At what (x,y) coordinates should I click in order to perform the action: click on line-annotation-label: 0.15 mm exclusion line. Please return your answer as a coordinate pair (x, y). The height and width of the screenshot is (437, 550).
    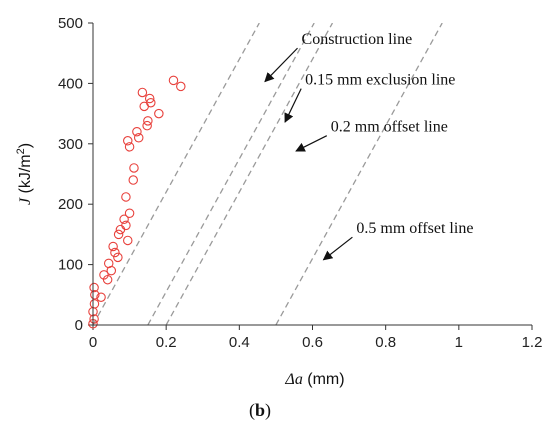
    Looking at the image, I should click on (380, 80).